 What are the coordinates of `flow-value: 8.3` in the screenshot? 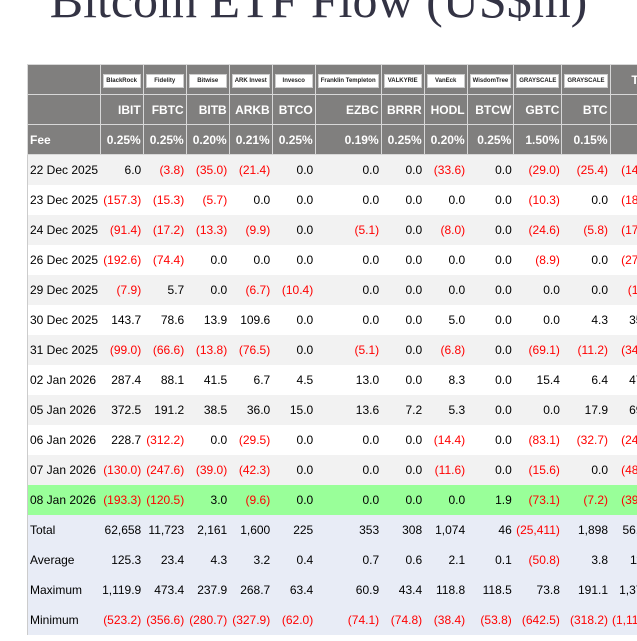 It's located at (446, 379).